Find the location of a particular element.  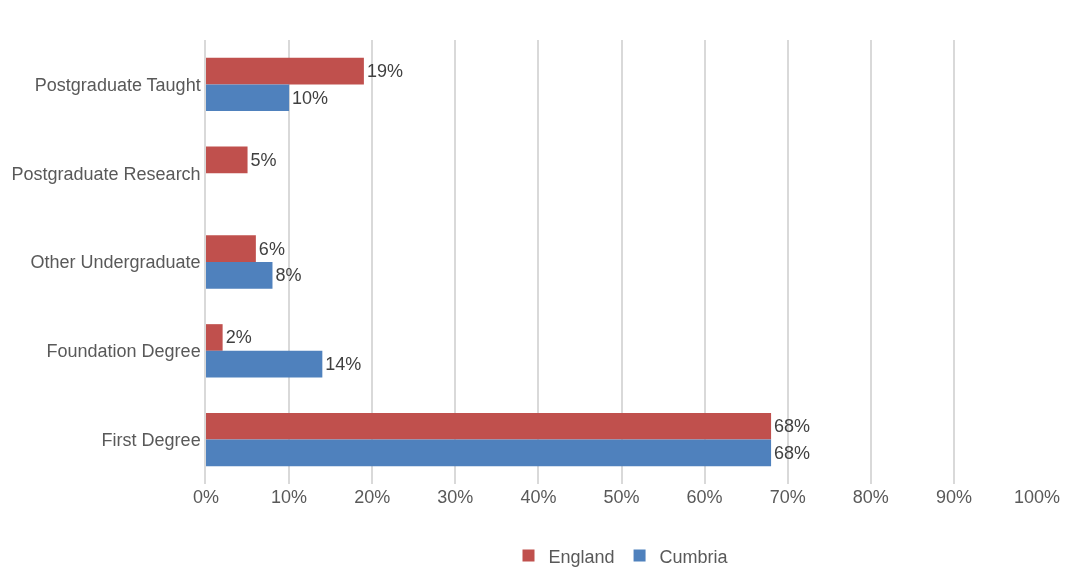

x-tick-label: 10% is located at coordinates (289, 497).